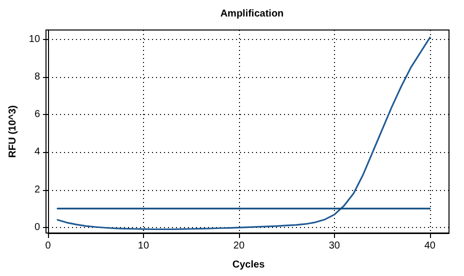  I want to click on x-tick-label: 10, so click(144, 246).